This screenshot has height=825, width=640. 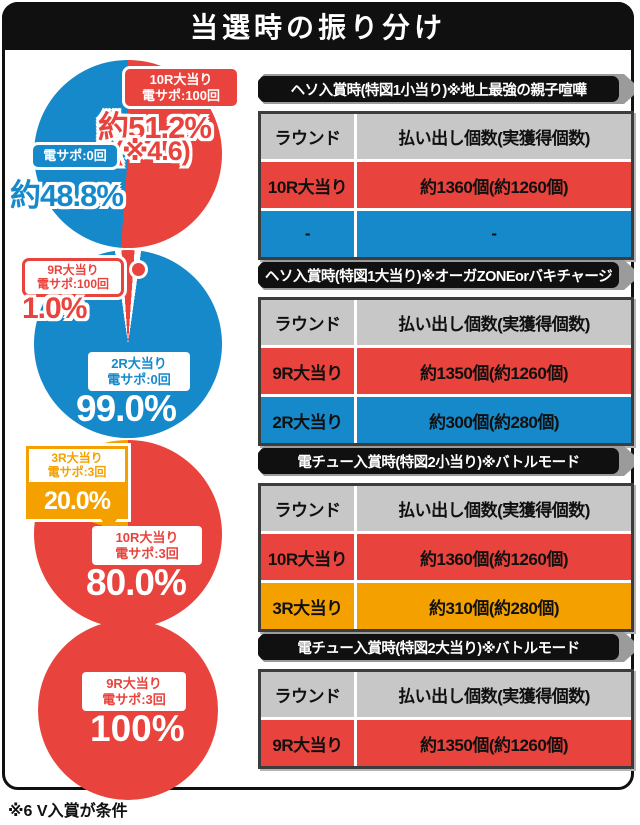 What do you see at coordinates (54, 308) in the screenshot?
I see `pie2-red-percent: 1.0%` at bounding box center [54, 308].